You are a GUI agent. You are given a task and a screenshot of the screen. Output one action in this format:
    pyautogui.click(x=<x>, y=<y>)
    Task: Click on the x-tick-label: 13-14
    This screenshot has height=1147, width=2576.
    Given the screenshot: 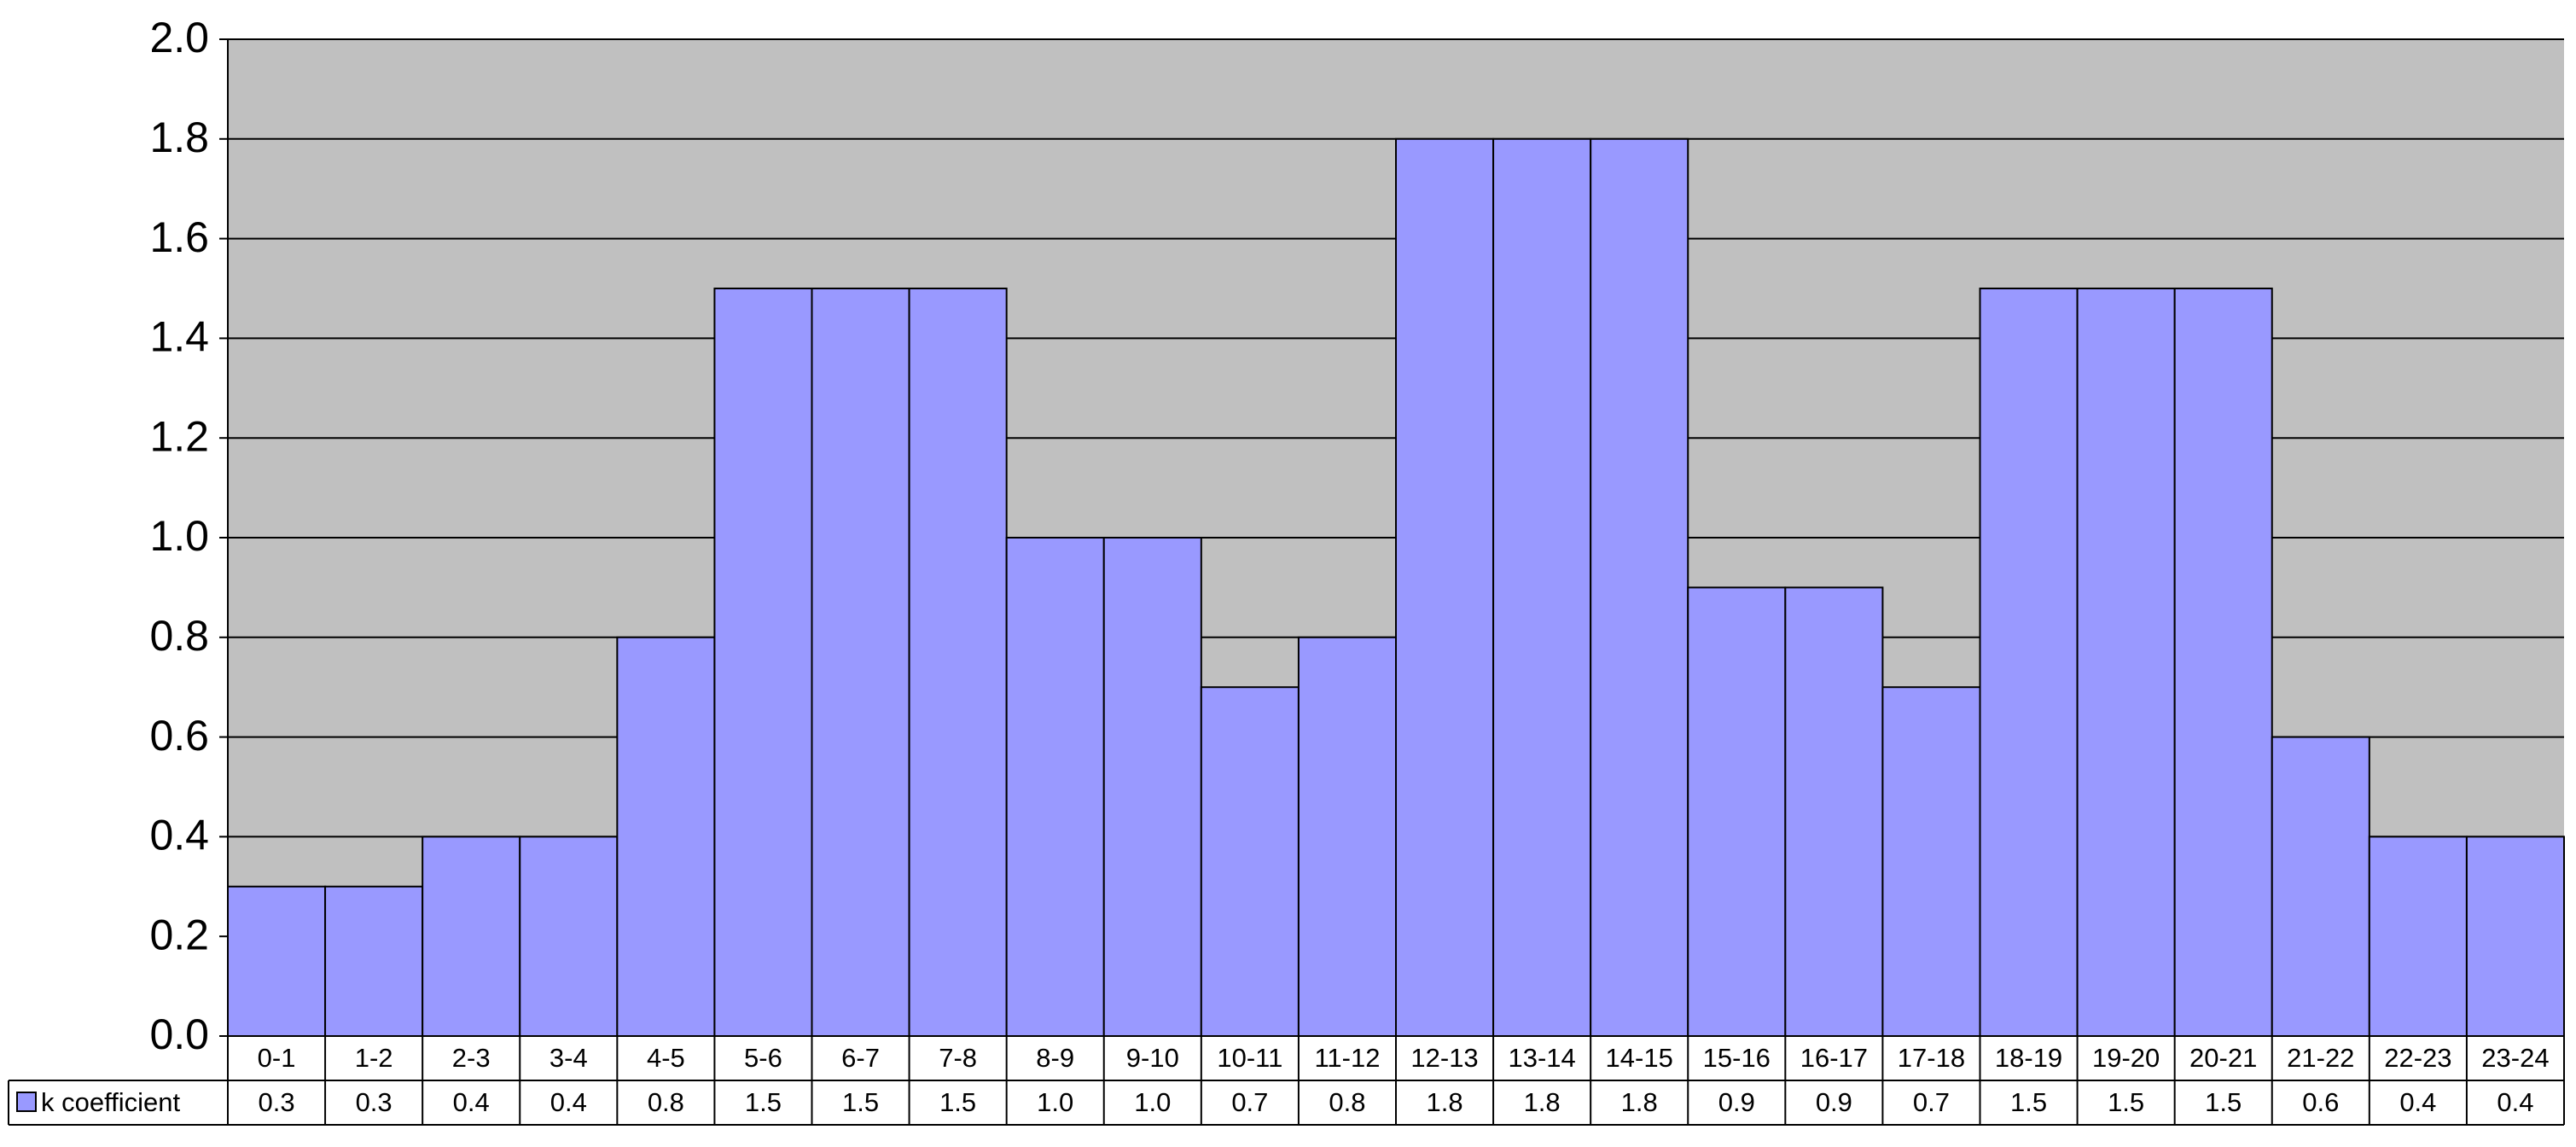 What is the action you would take?
    pyautogui.click(x=1541, y=1058)
    